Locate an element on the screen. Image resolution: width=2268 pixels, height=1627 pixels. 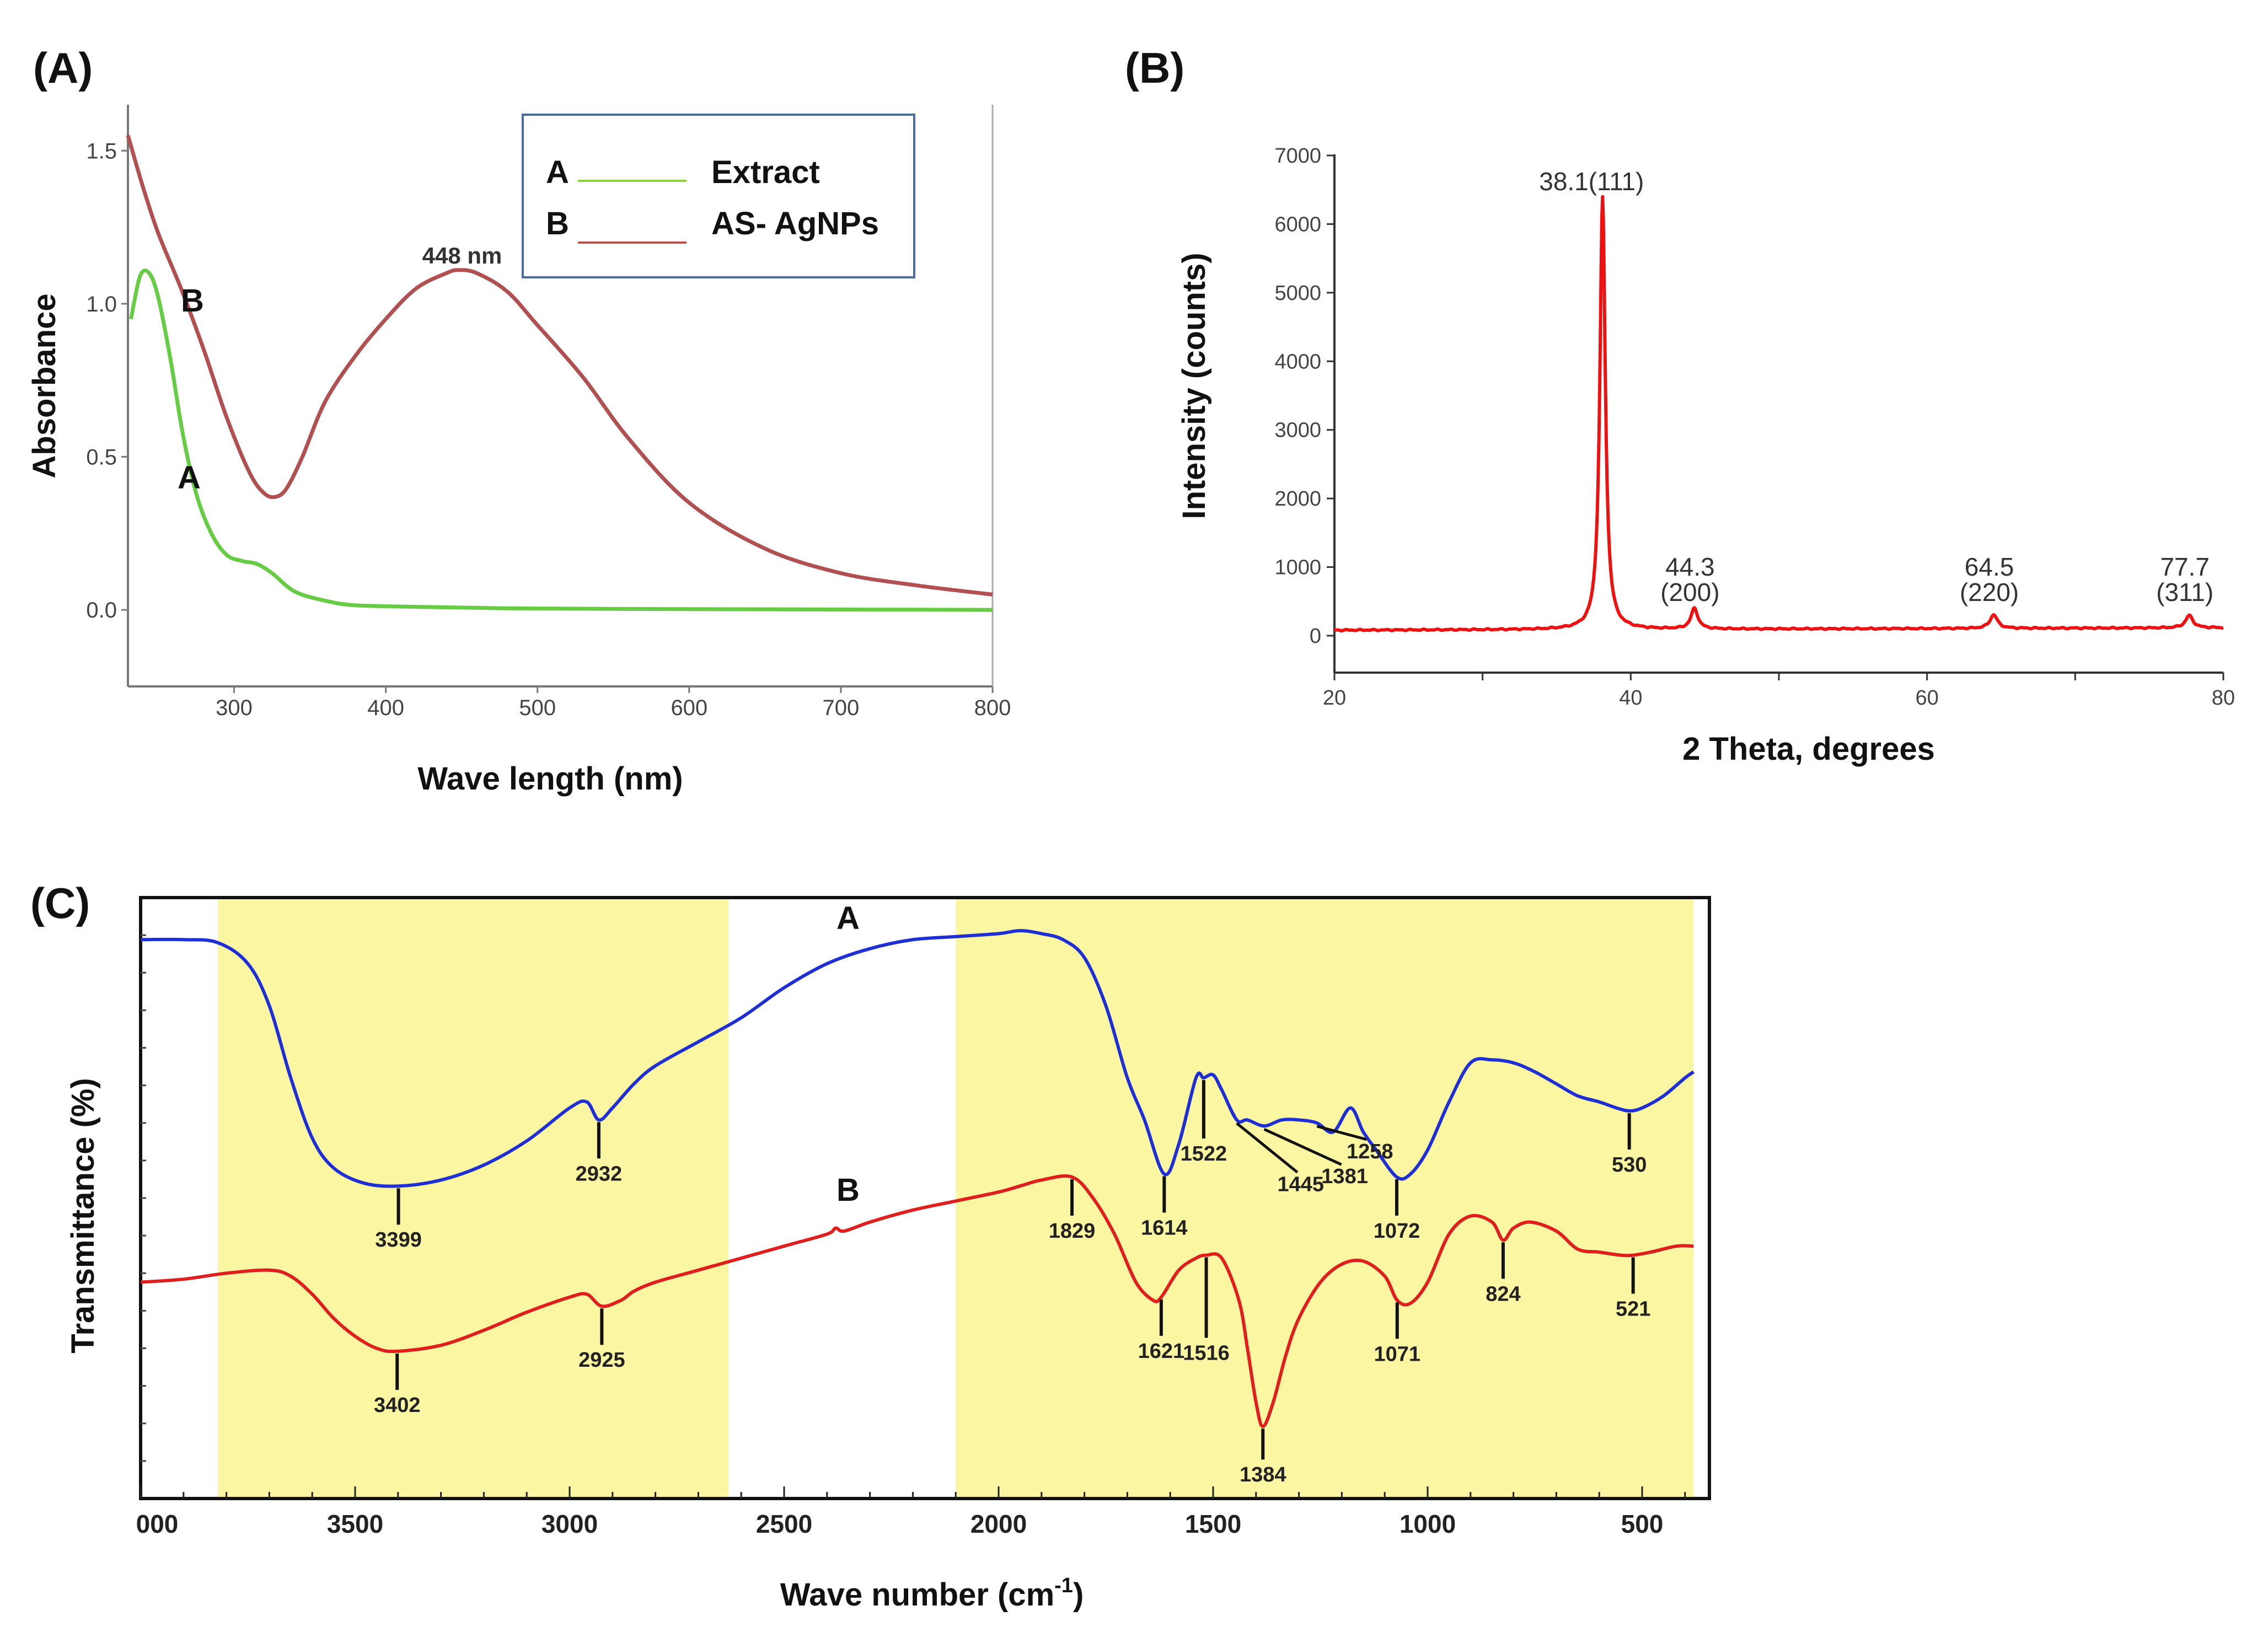
panel-b-xrd-pattern-line is located at coordinates (1778, 414).